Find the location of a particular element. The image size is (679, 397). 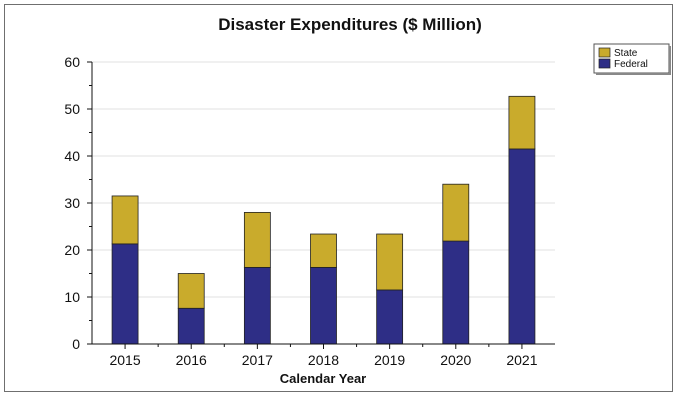

x-tick-label-2019: 2019 is located at coordinates (389, 360).